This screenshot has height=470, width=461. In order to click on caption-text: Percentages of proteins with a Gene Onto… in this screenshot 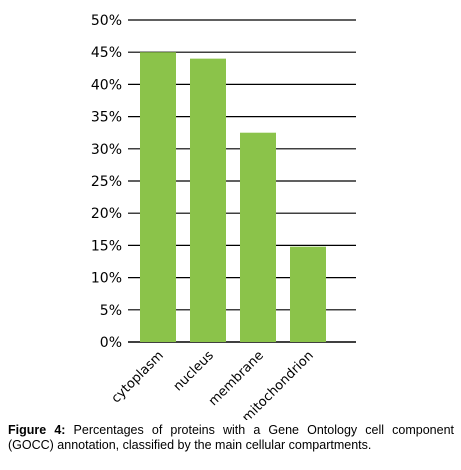, I will do `click(231, 437)`.